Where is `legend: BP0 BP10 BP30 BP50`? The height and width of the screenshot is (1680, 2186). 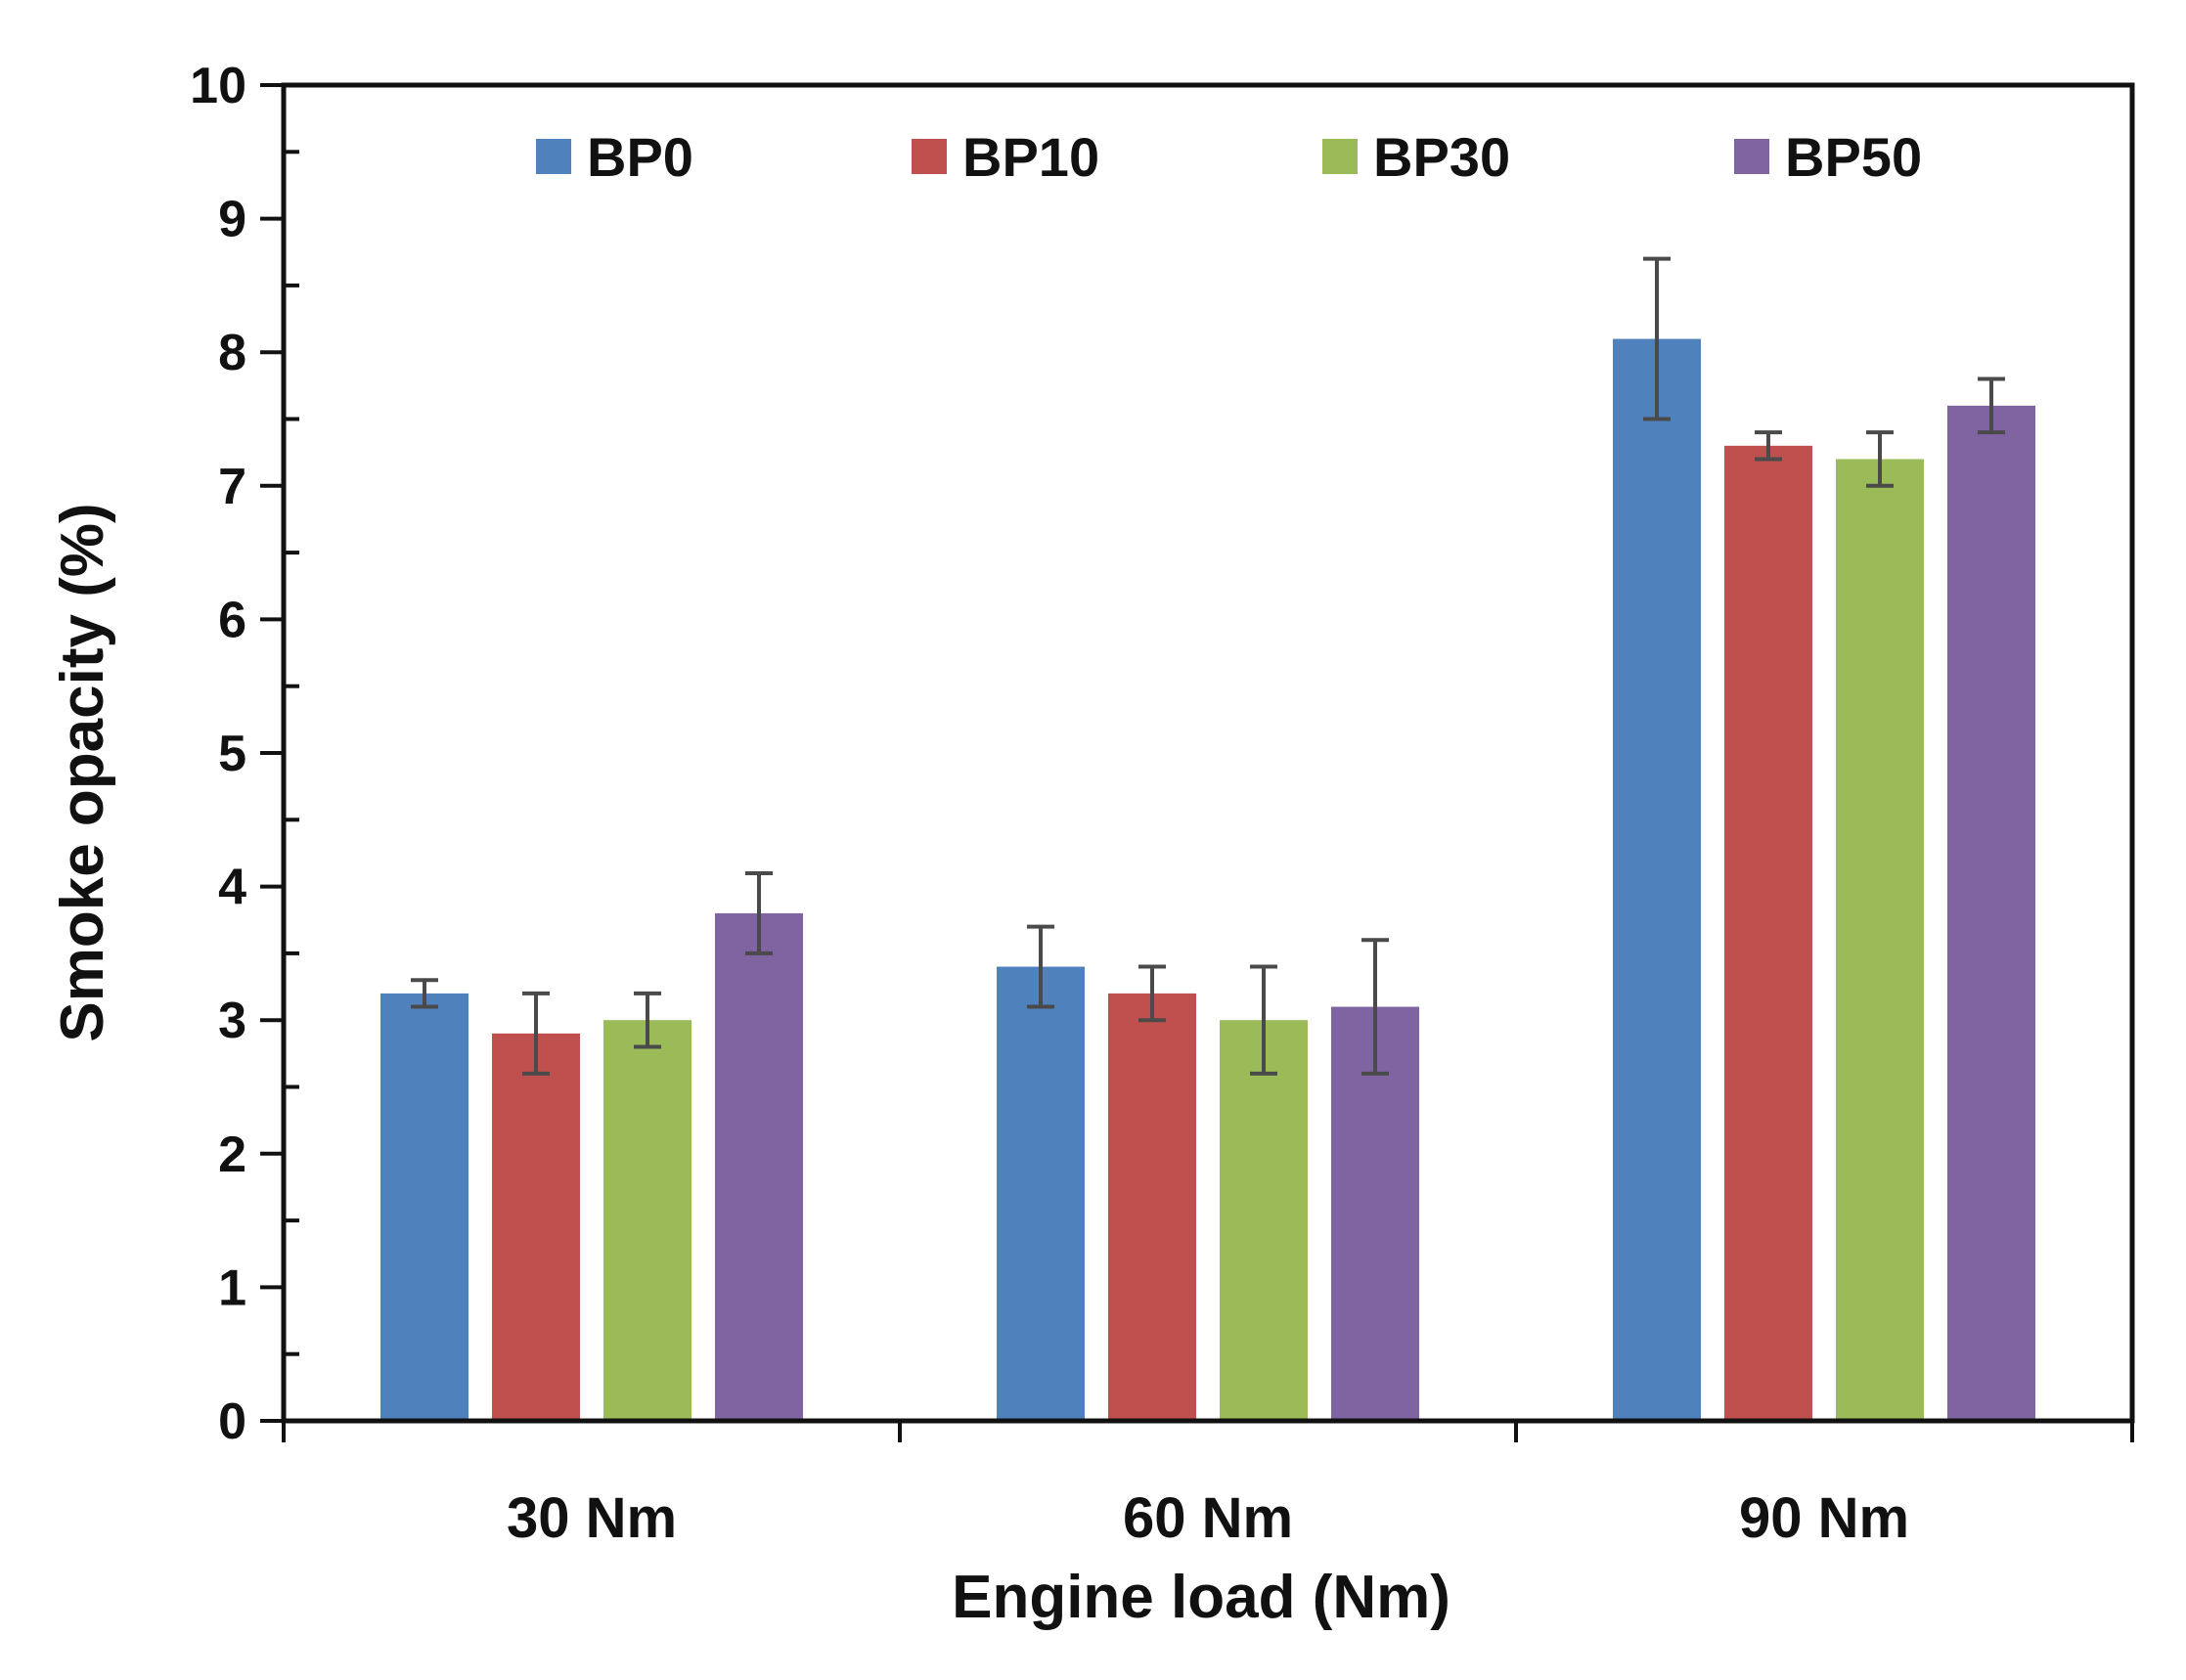
legend: BP0 BP10 BP30 BP50 is located at coordinates (1229, 157).